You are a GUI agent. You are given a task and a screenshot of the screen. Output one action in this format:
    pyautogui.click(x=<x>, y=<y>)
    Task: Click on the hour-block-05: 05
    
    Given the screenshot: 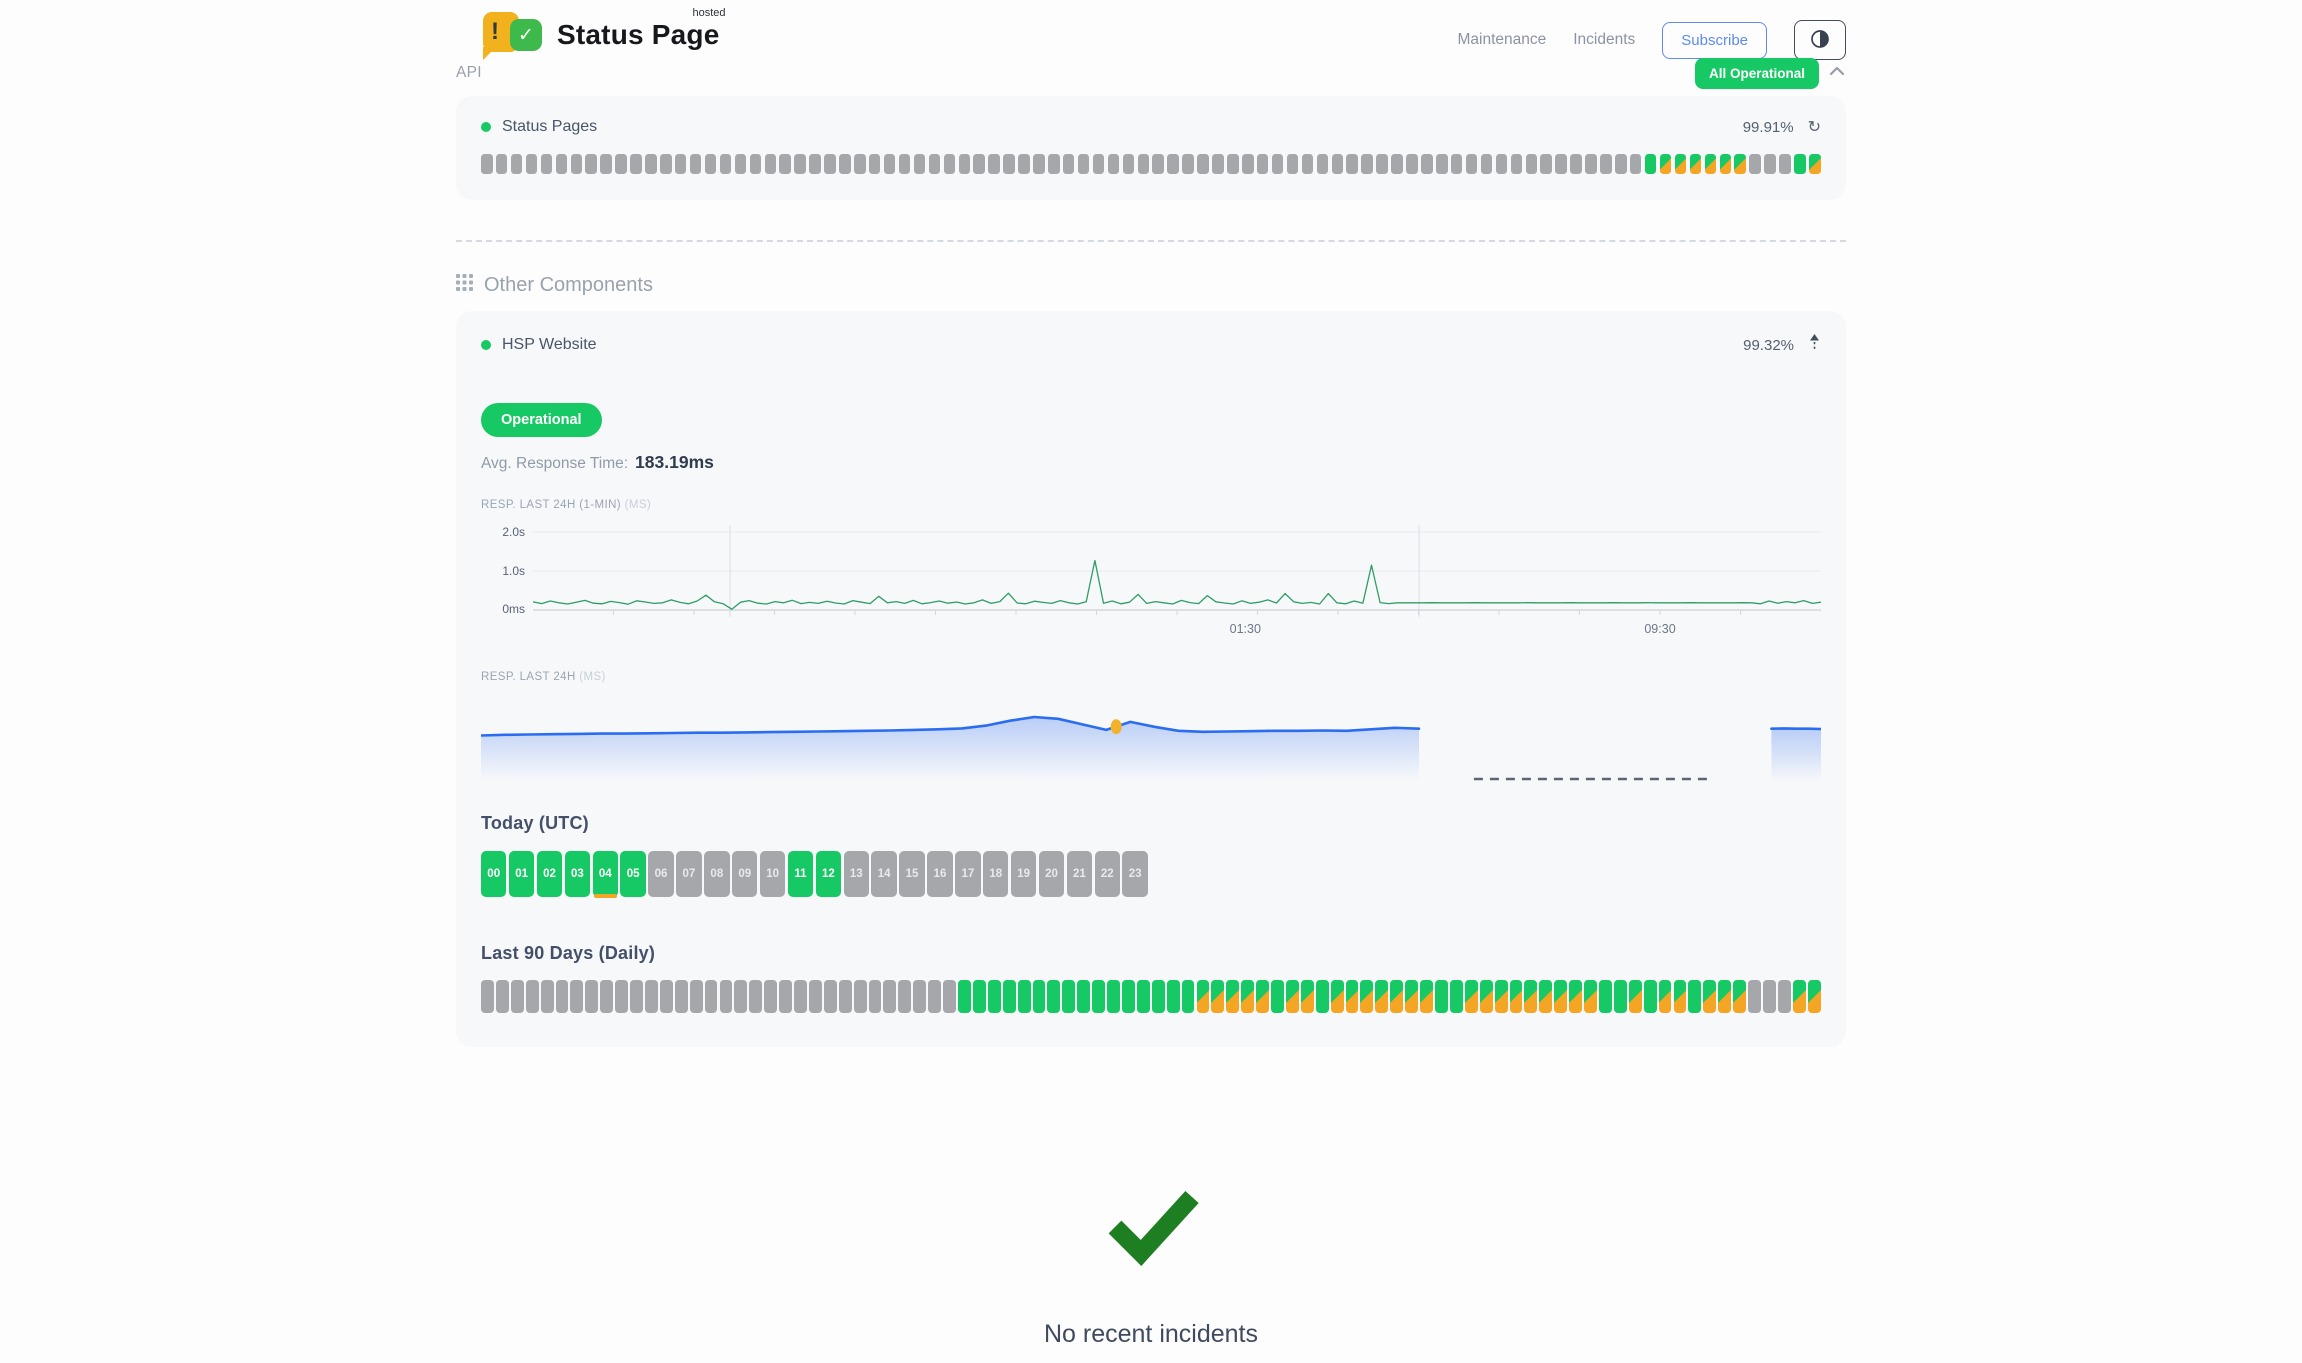 What is the action you would take?
    pyautogui.click(x=633, y=874)
    